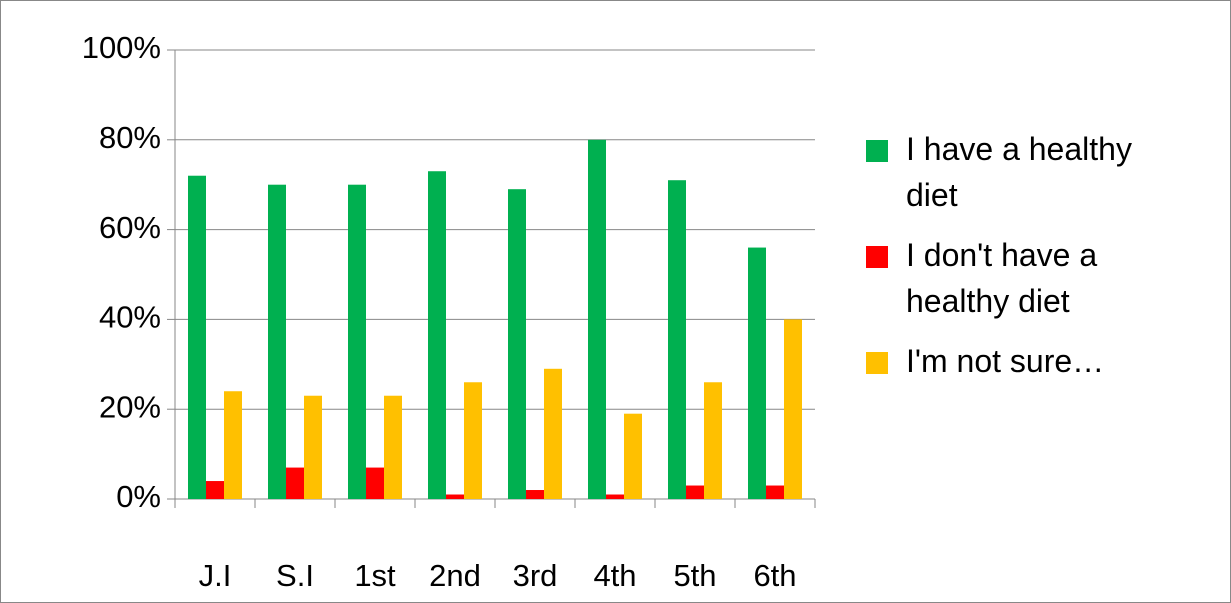 The image size is (1231, 603). What do you see at coordinates (130, 137) in the screenshot?
I see `y-tick-label: 80%` at bounding box center [130, 137].